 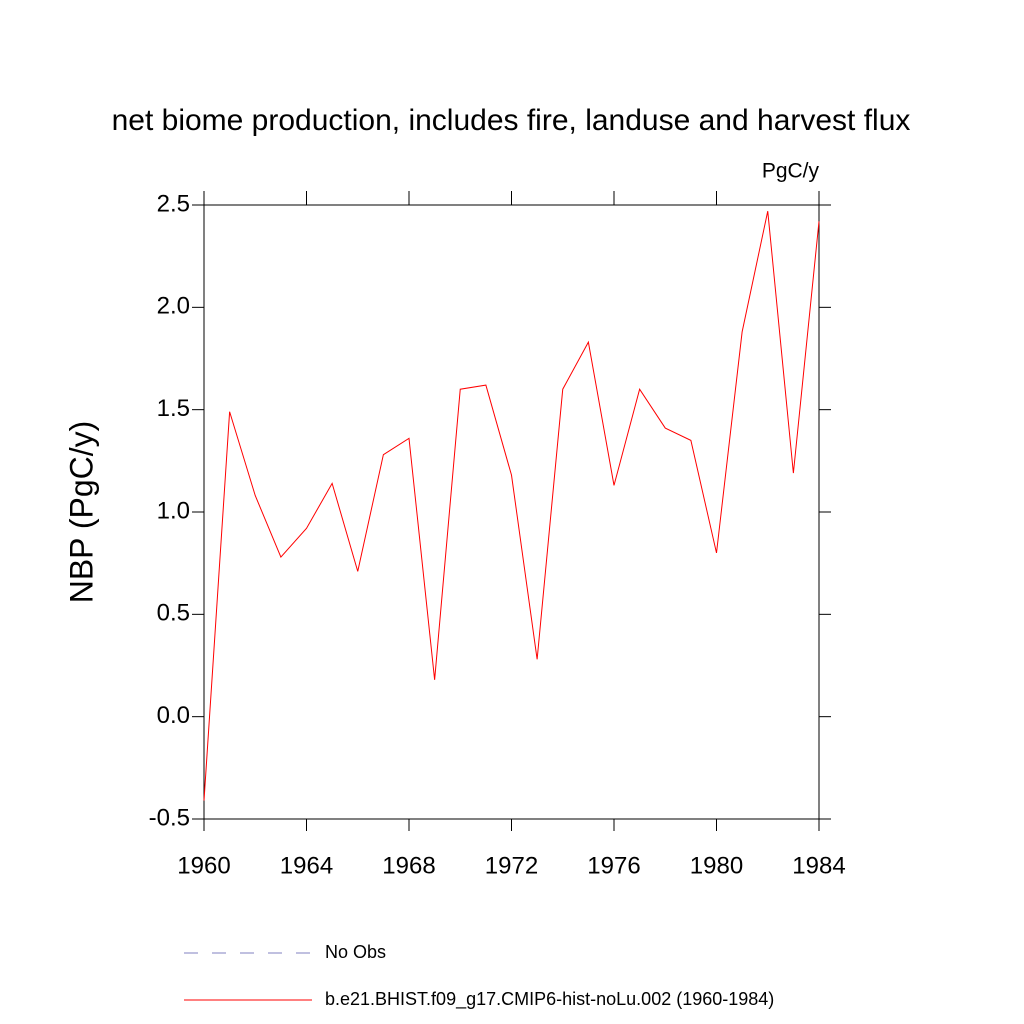 I want to click on x-tick-label: 1972, so click(x=511, y=865).